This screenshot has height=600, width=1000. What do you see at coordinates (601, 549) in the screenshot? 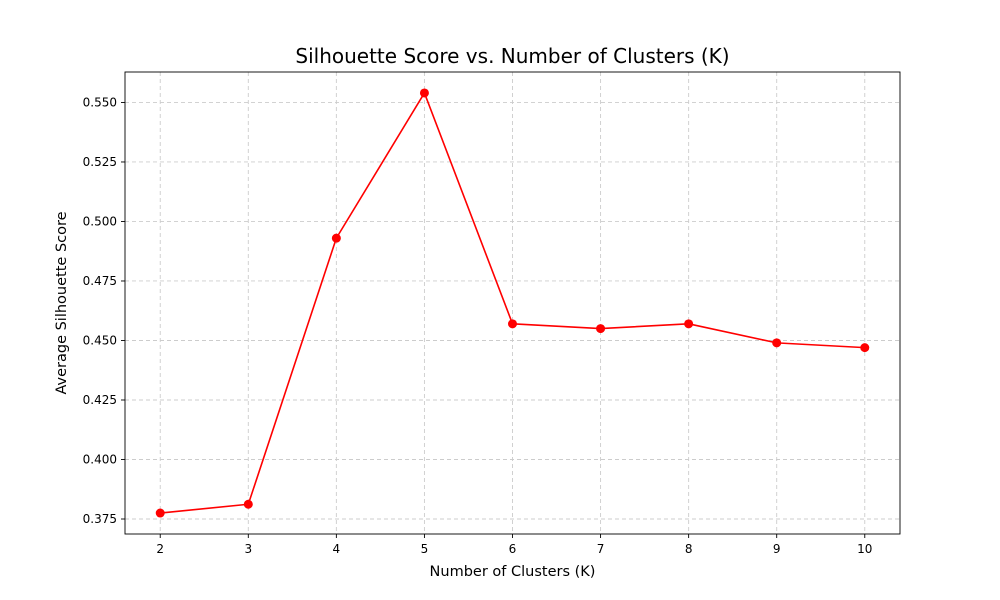
I see `x-tick-label: 7` at bounding box center [601, 549].